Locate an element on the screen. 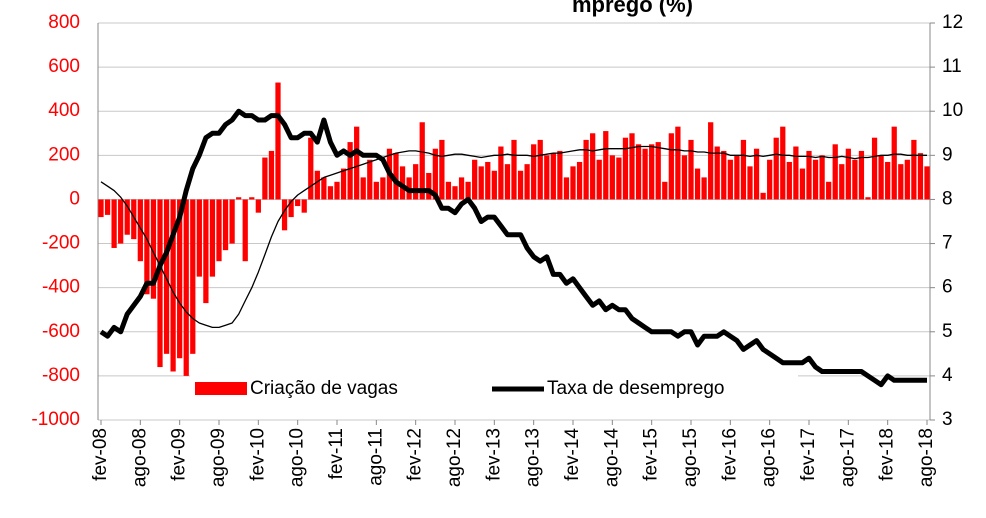 The height and width of the screenshot is (518, 986). x-tick-label: ago-14 is located at coordinates (611, 458).